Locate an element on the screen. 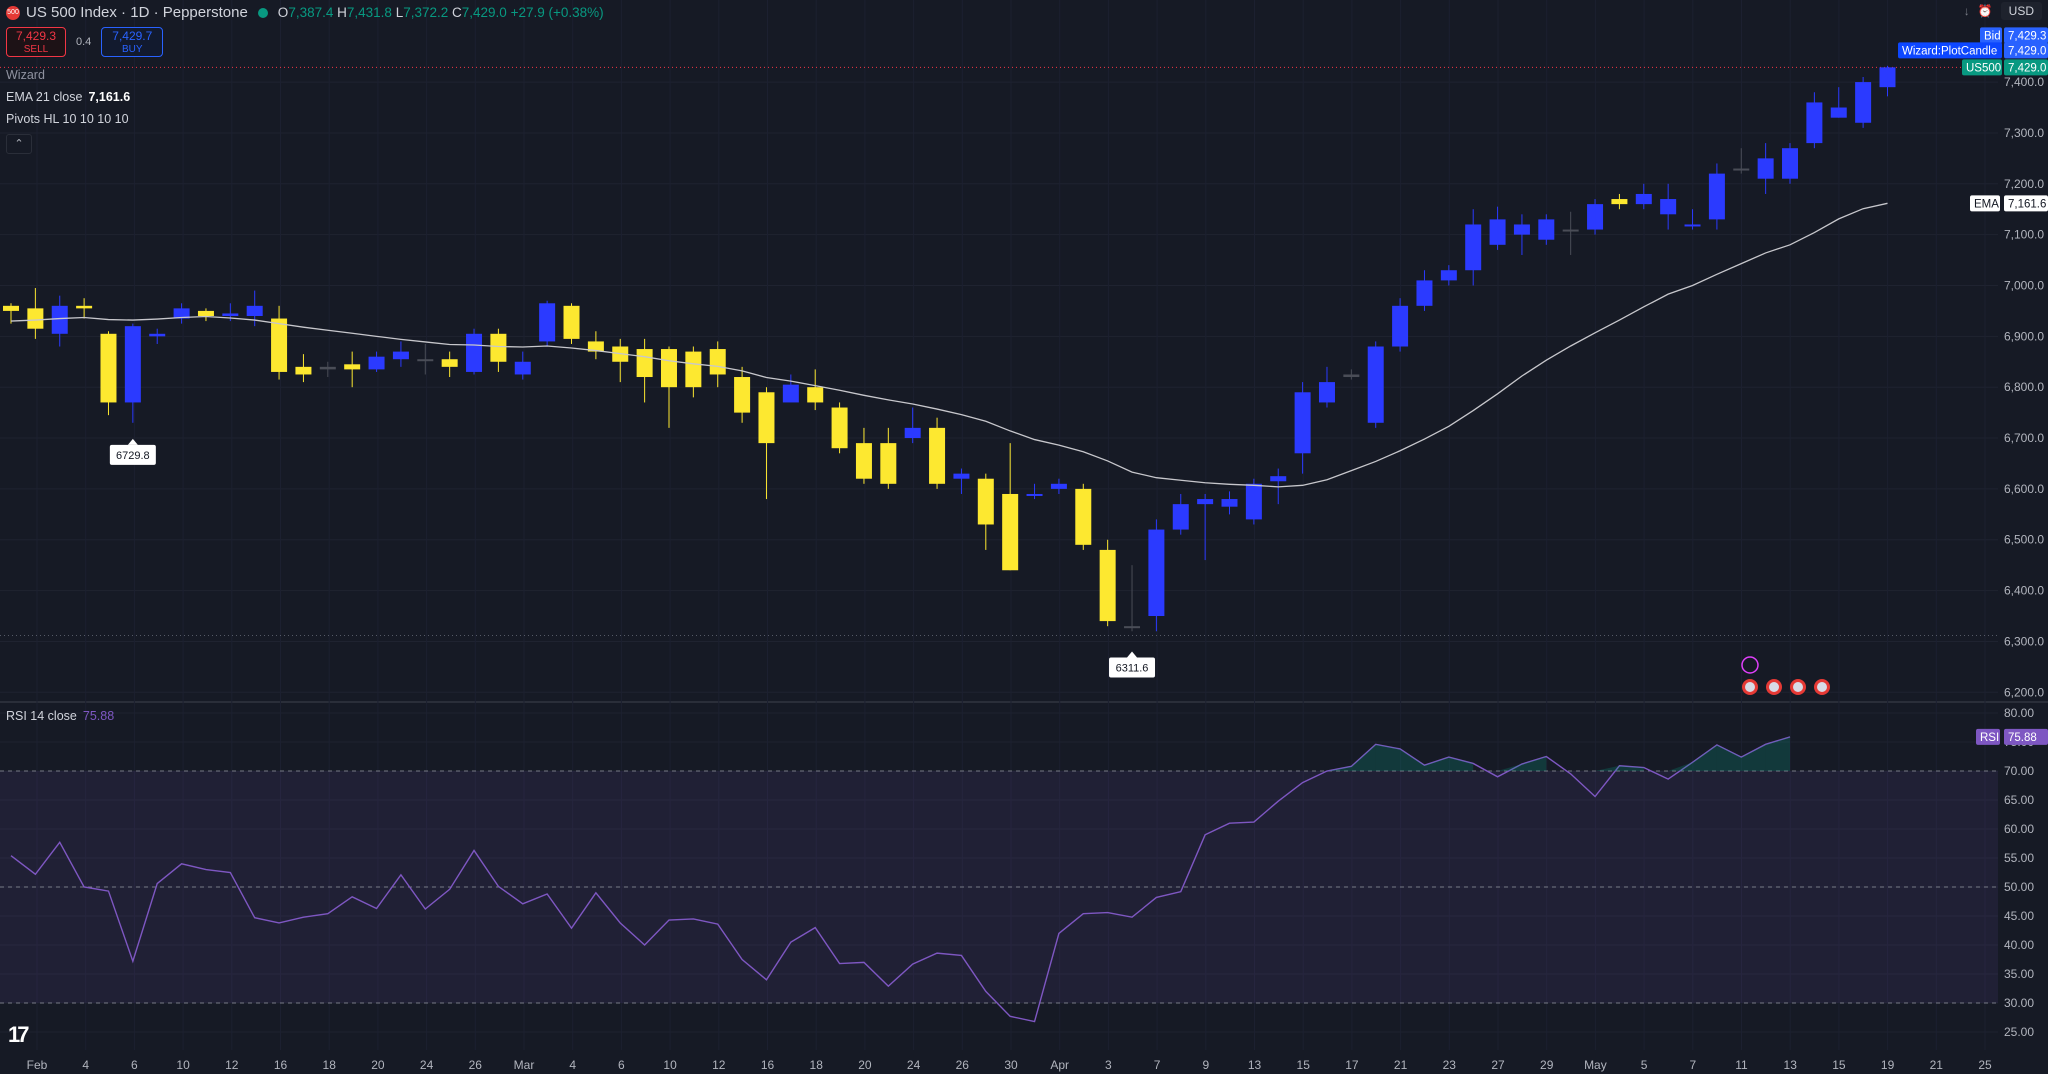 This screenshot has height=1074, width=2048. currency-selector: USD is located at coordinates (2021, 11).